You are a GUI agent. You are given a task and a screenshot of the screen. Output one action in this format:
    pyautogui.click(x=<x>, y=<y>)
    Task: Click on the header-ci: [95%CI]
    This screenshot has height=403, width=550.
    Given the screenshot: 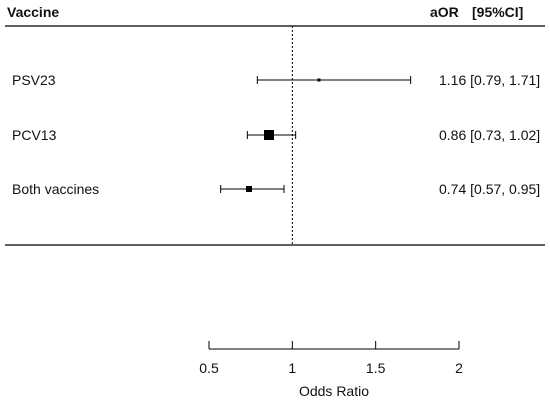 What is the action you would take?
    pyautogui.click(x=497, y=12)
    